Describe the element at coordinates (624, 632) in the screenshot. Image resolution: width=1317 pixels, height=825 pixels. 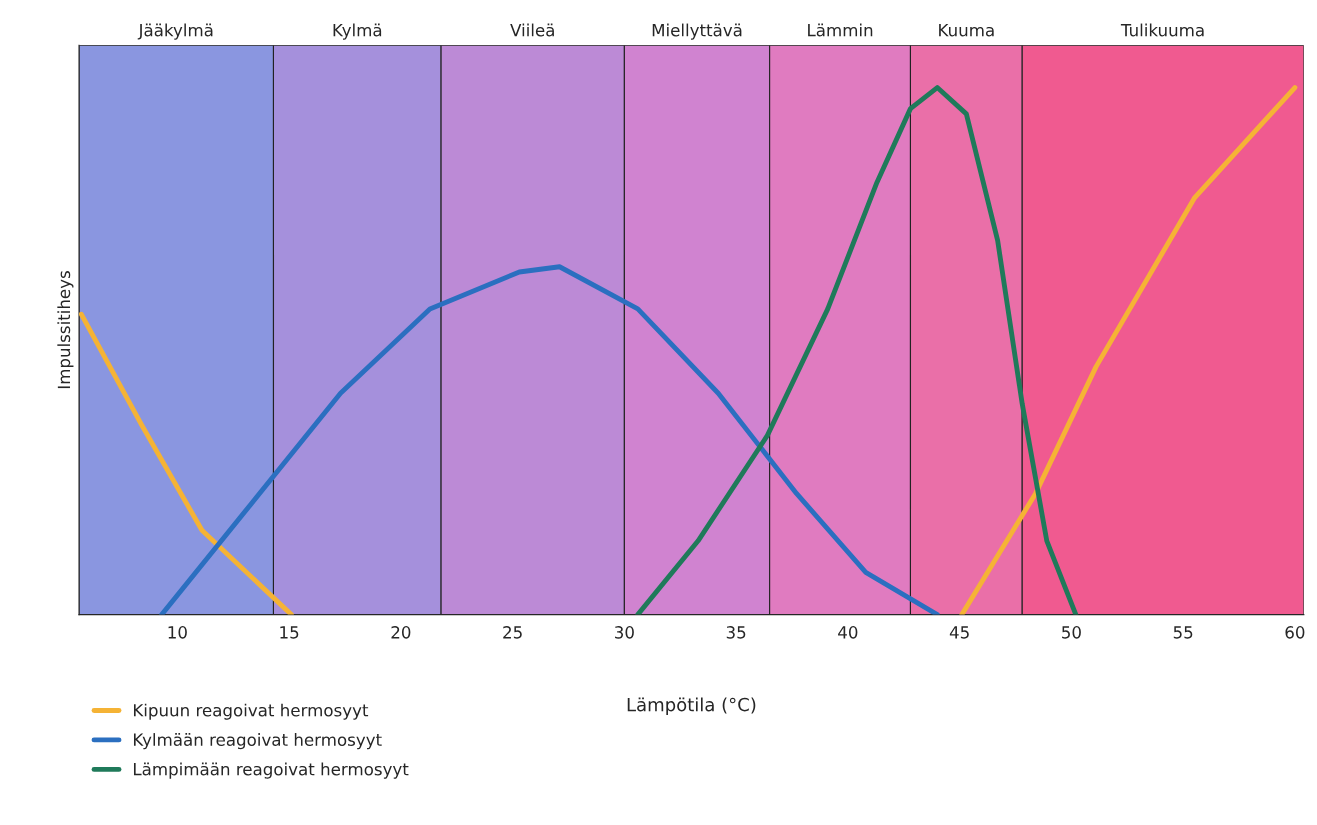
I see `x-tick-label: 30` at that location.